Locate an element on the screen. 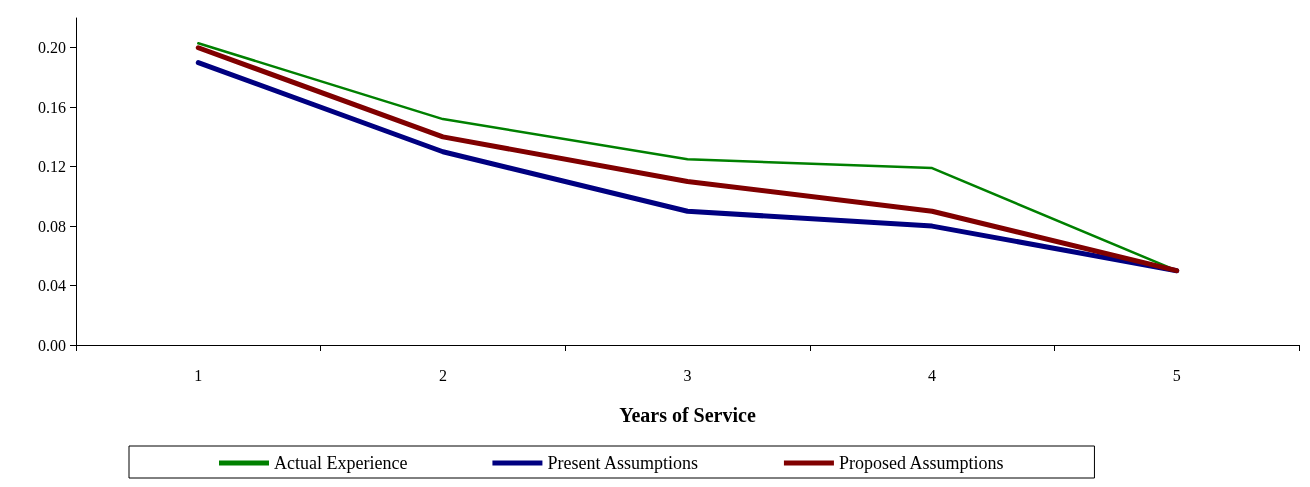 The image size is (1310, 487). legend-label: Present Assumptions is located at coordinates (622, 463).